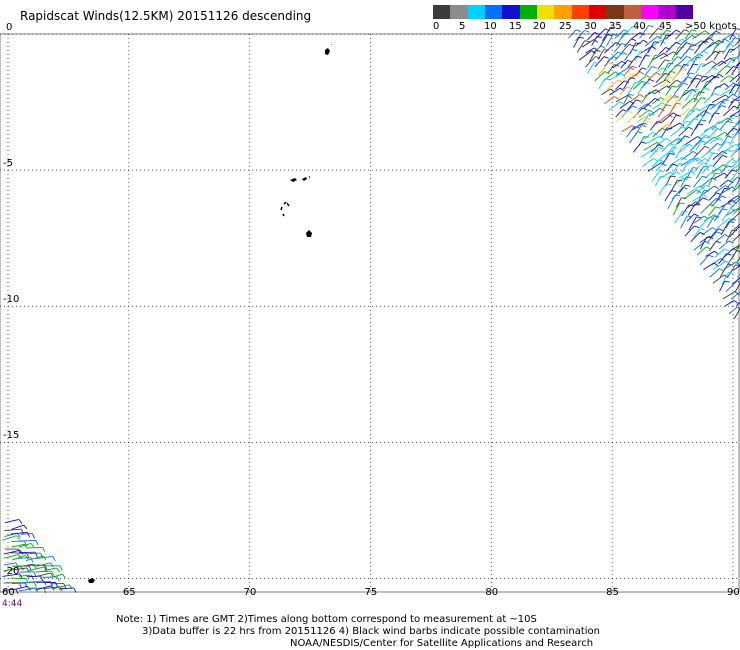 The height and width of the screenshot is (650, 740). Describe the element at coordinates (612, 592) in the screenshot. I see `longitude-label: 85` at that location.